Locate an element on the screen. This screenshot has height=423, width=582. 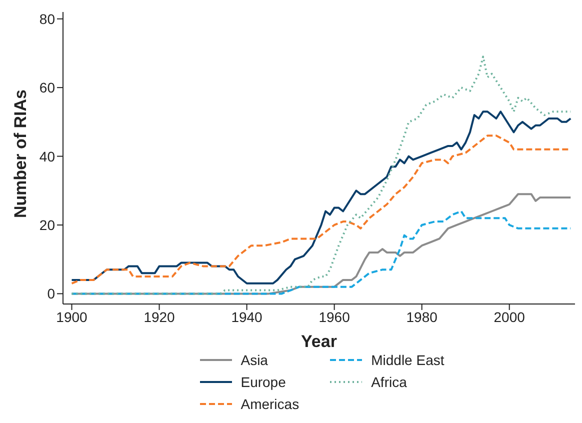
x-tick-label: 1960 is located at coordinates (334, 316).